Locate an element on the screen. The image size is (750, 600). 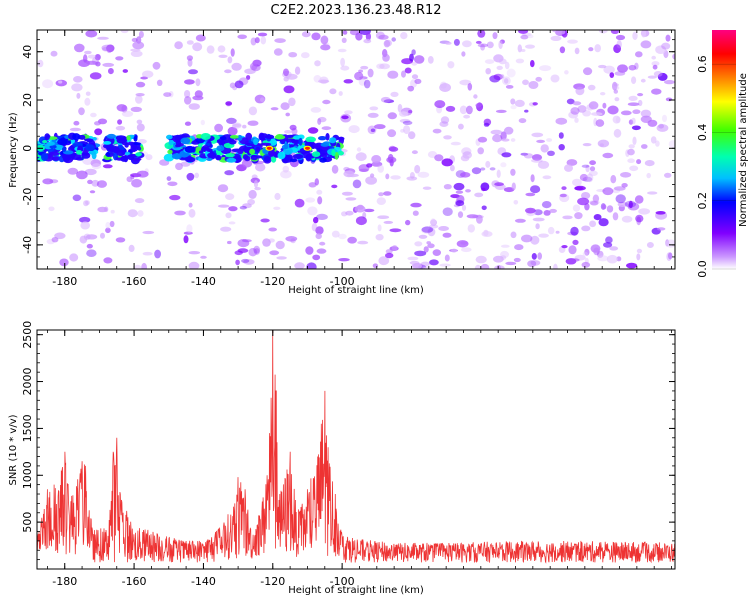
y-tick-label: 2500 is located at coordinates (27, 335).